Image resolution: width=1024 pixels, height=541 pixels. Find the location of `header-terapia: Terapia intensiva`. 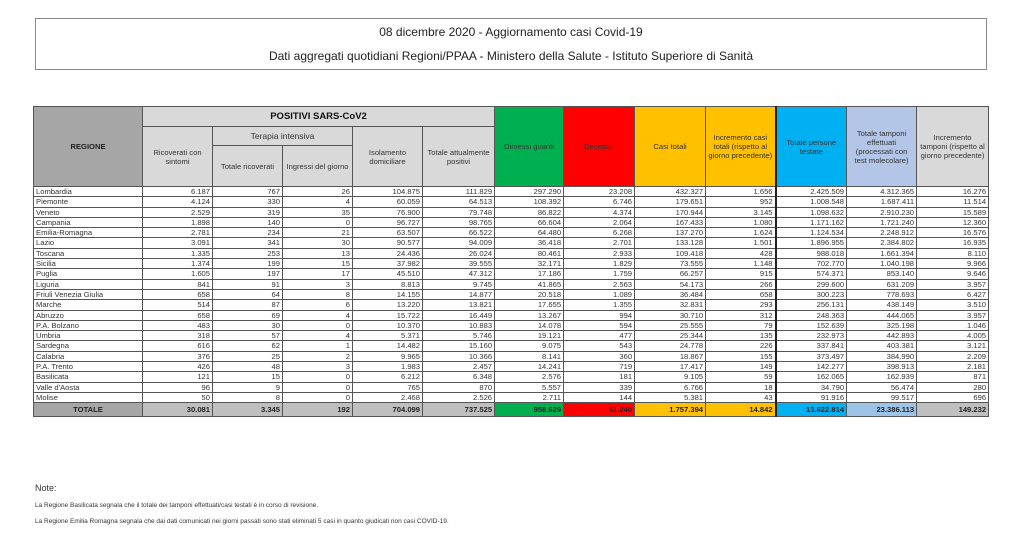

header-terapia: Terapia intensiva is located at coordinates (282, 136).